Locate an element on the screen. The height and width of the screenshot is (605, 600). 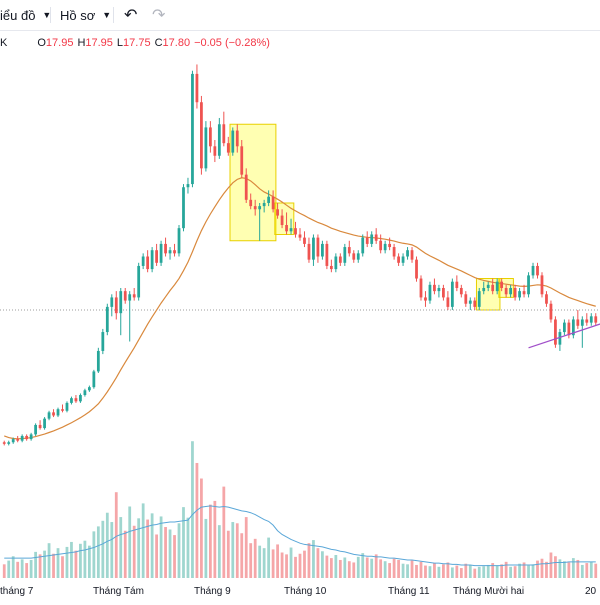
symbol-label: K is located at coordinates (4, 43).